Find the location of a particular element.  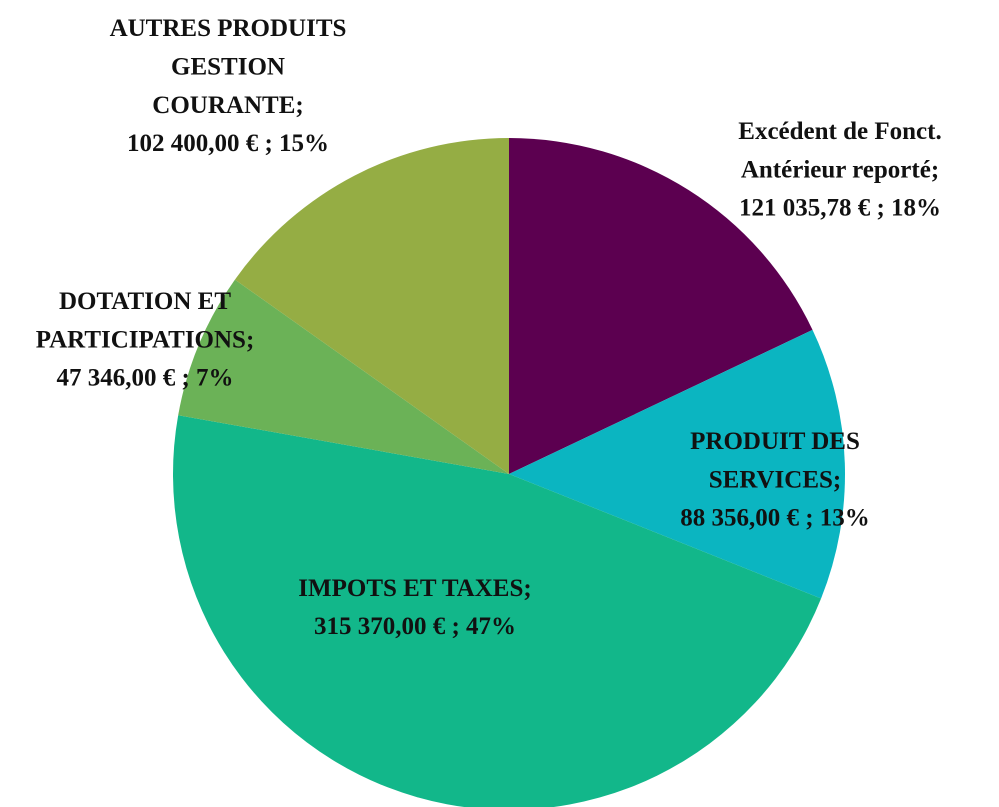

value-label: 121 035,78 € ; 18% is located at coordinates (840, 208).